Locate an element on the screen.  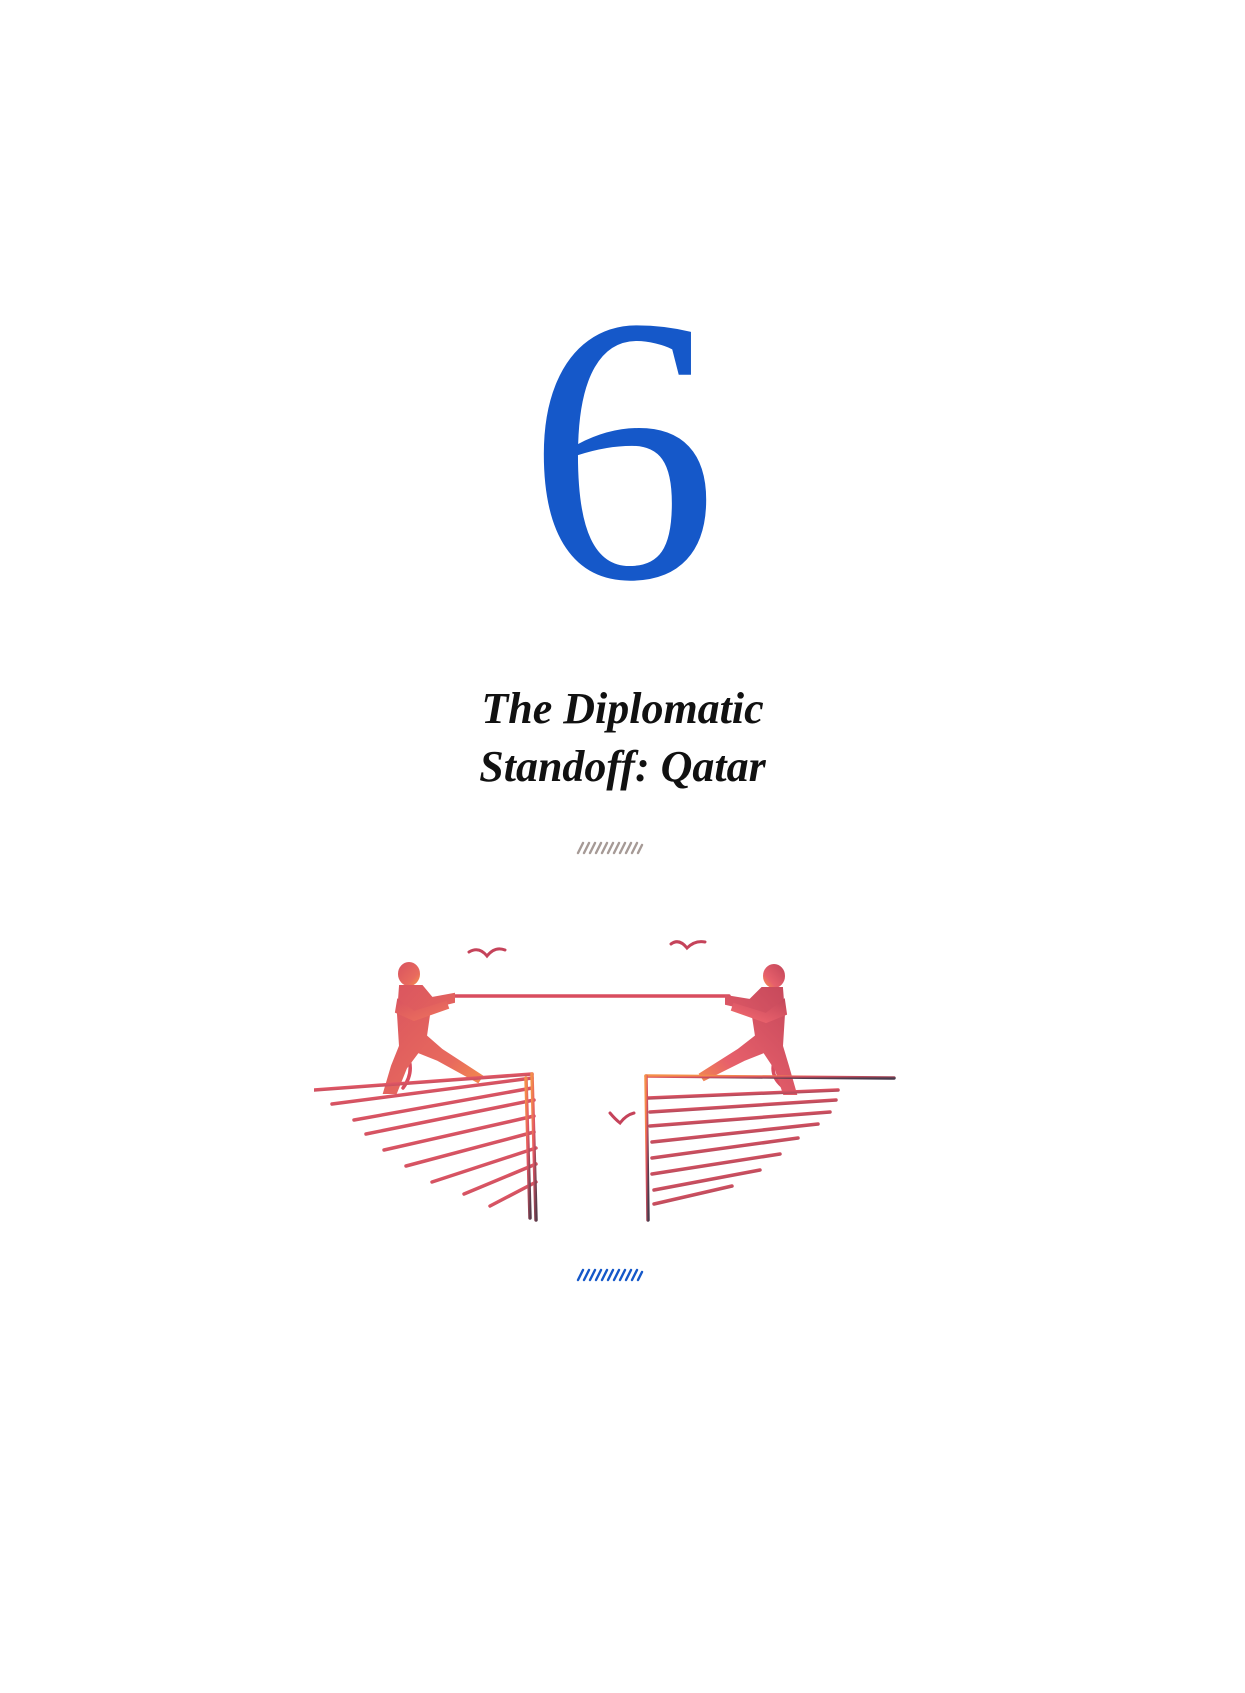
chapter-number: 6 is located at coordinates (622, 449).